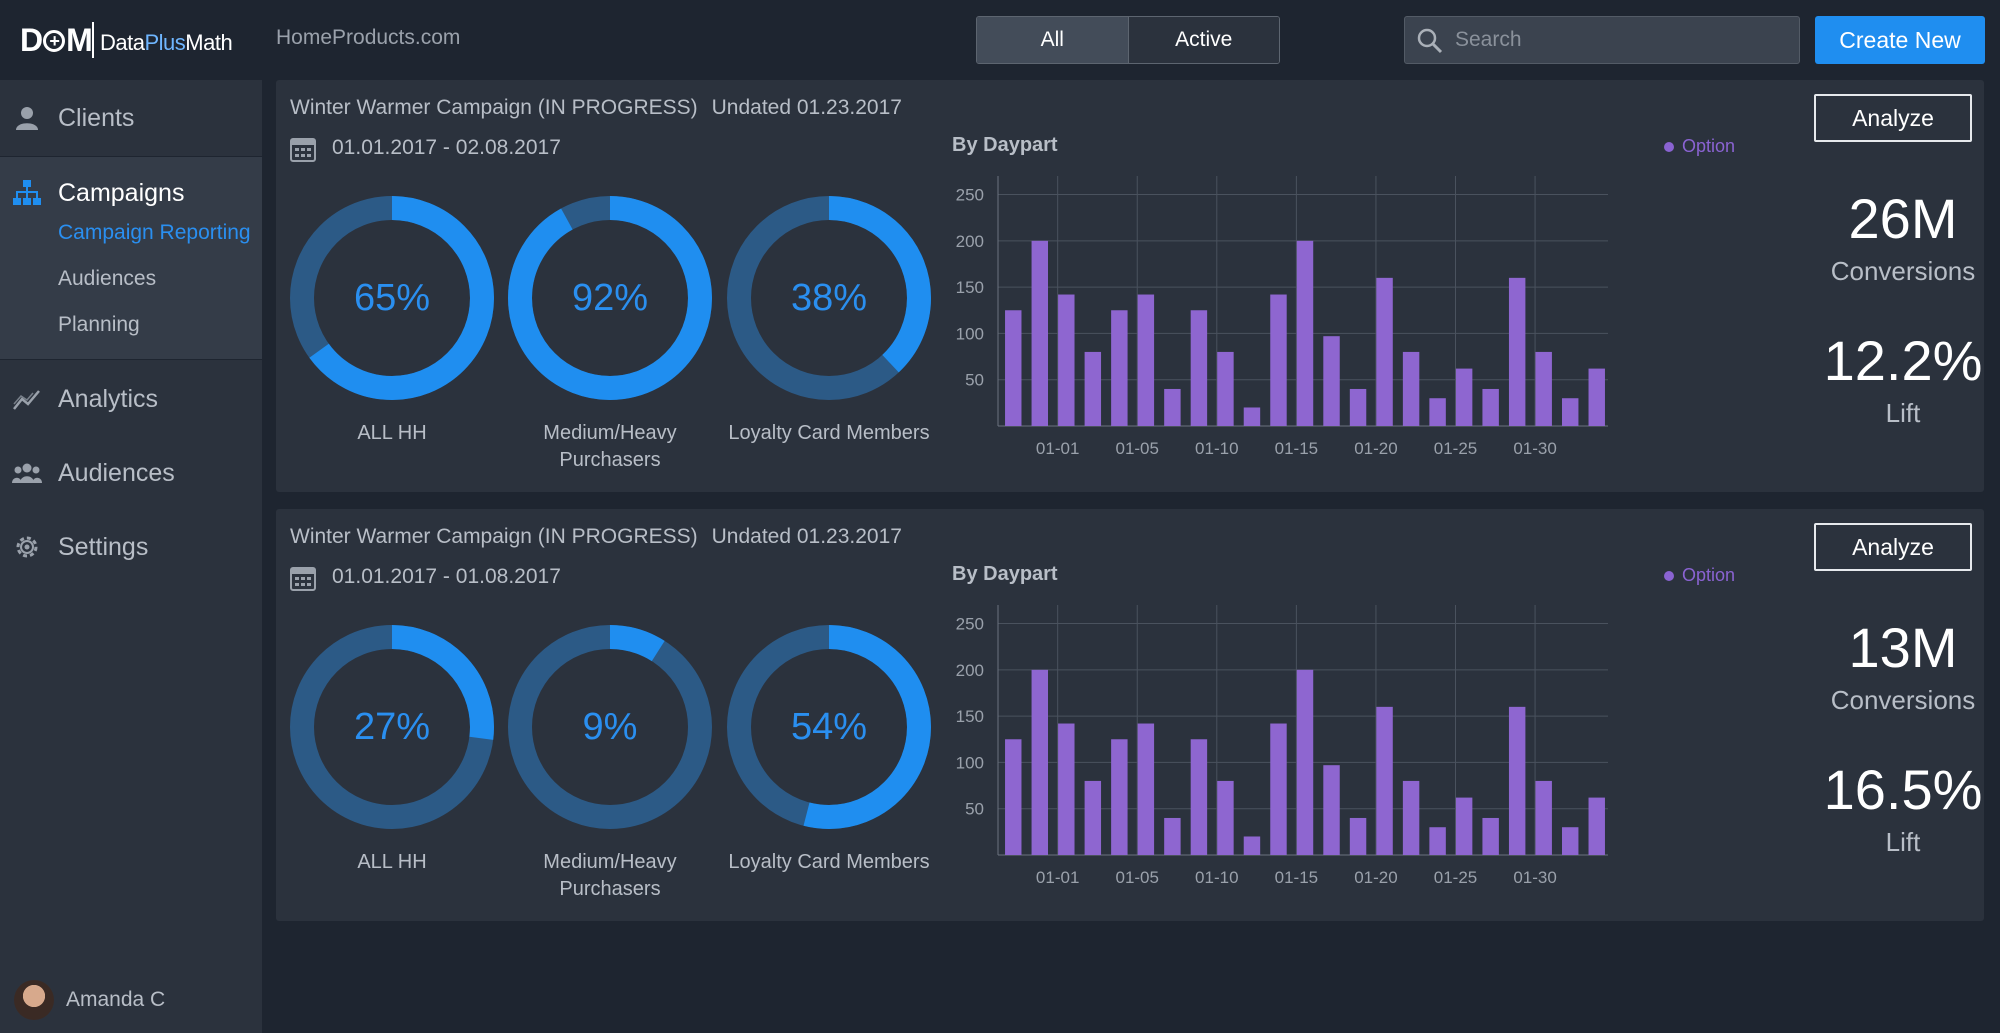 The height and width of the screenshot is (1033, 2000). Describe the element at coordinates (99, 324) in the screenshot. I see `sidebar-subitem-planning: Planning` at that location.